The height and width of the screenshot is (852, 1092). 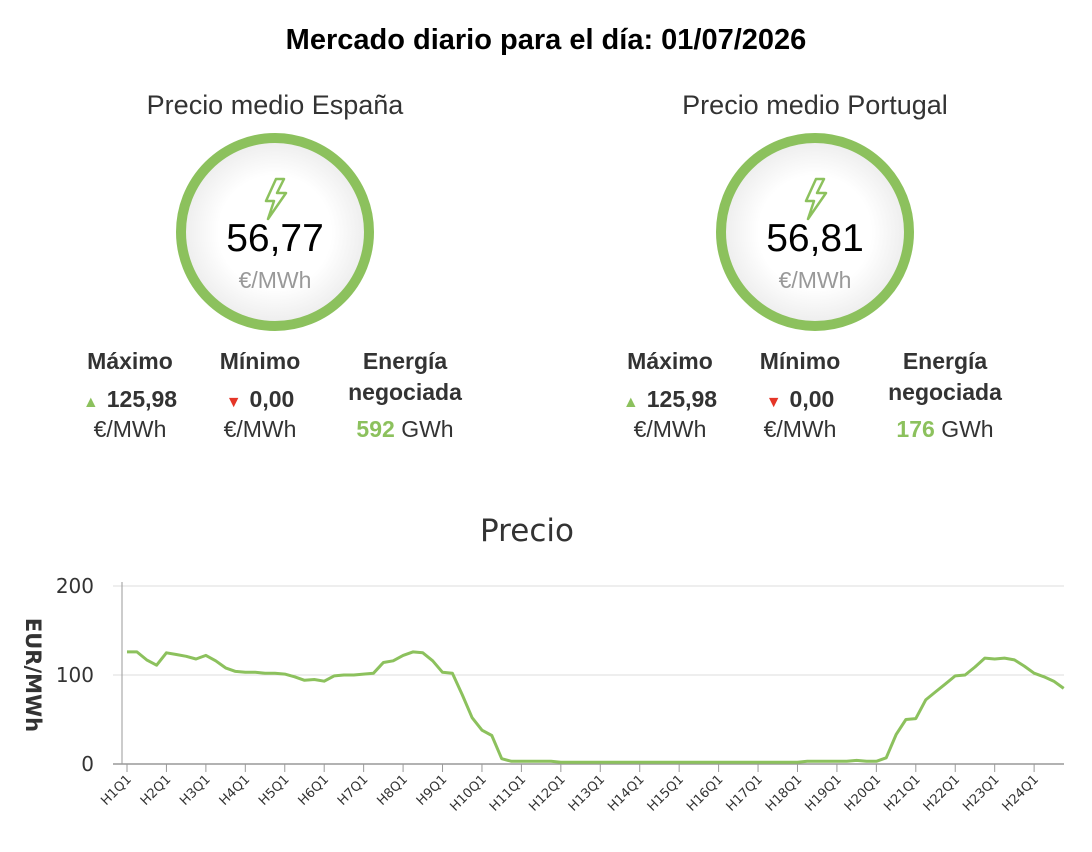 I want to click on x-tick-label: H21Q1, so click(x=902, y=793).